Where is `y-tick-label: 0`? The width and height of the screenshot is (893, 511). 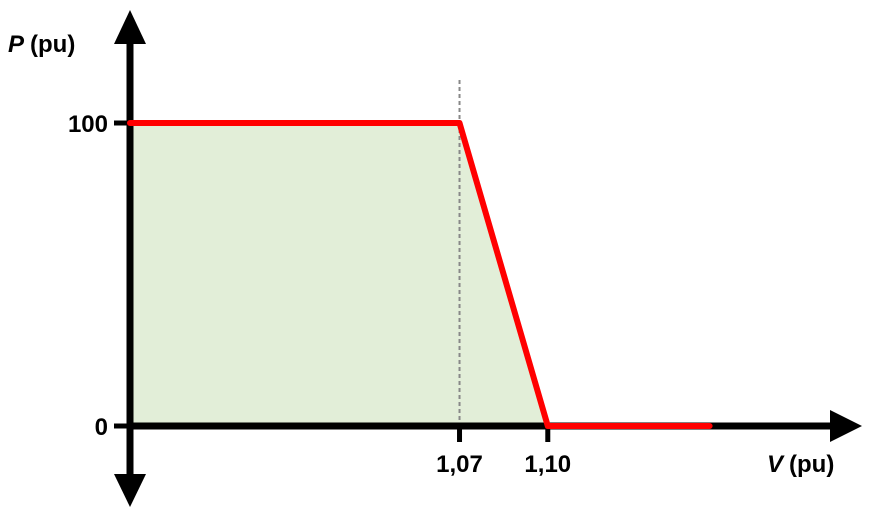
y-tick-label: 0 is located at coordinates (101, 427).